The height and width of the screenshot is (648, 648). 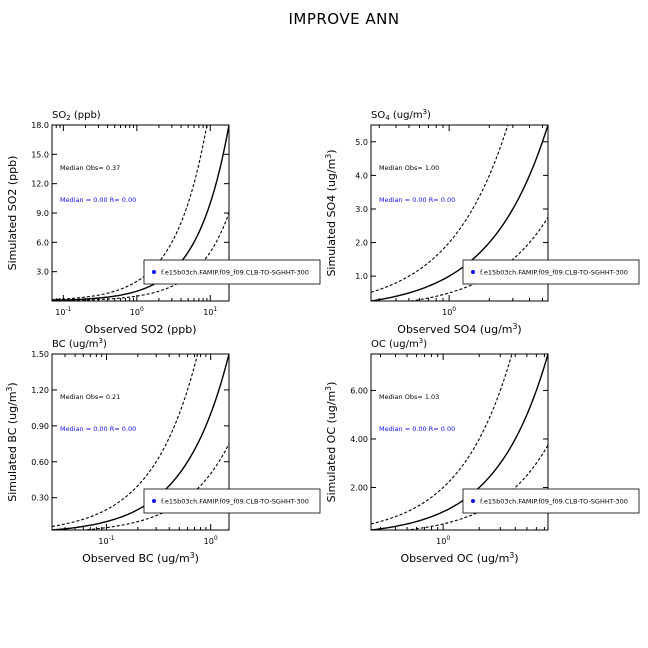 What do you see at coordinates (40, 498) in the screenshot?
I see `y-tick-label: 0.30` at bounding box center [40, 498].